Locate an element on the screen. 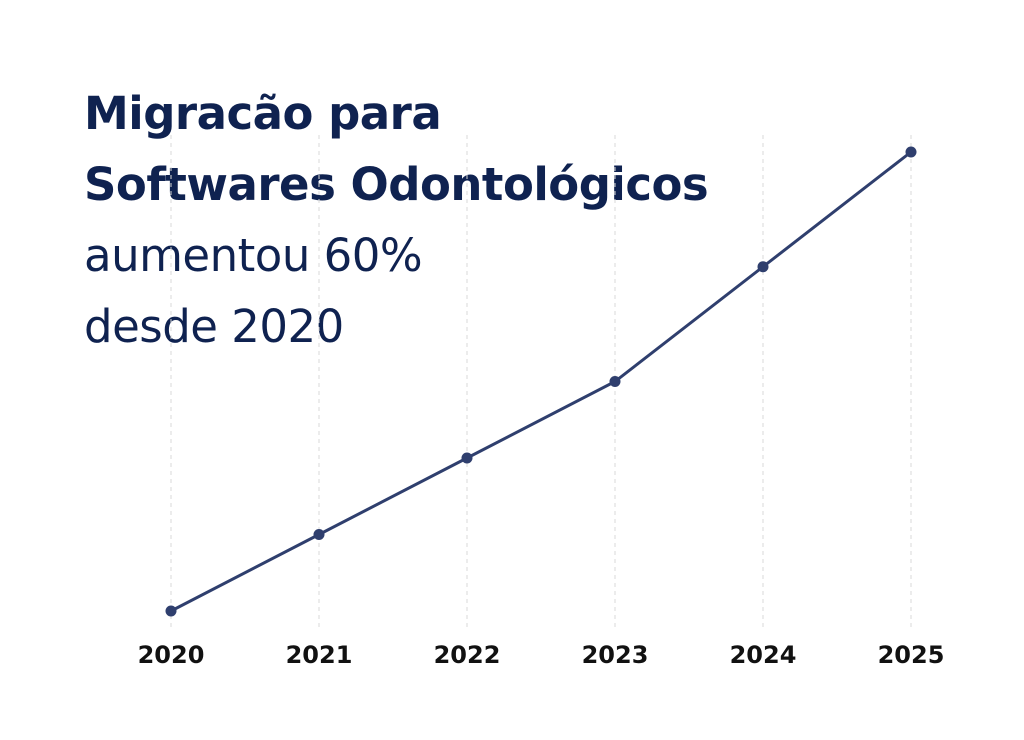 Image resolution: width=1024 pixels, height=740 pixels. data-point-2023 is located at coordinates (615, 381).